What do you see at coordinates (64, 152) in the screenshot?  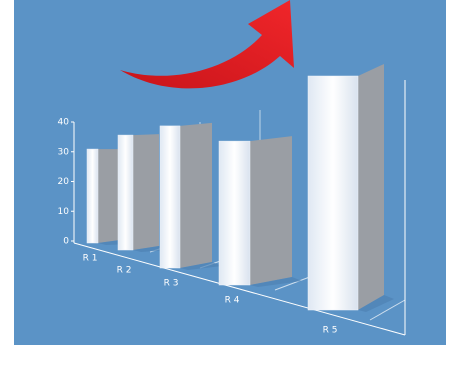 I see `y-tick-label: 30` at bounding box center [64, 152].